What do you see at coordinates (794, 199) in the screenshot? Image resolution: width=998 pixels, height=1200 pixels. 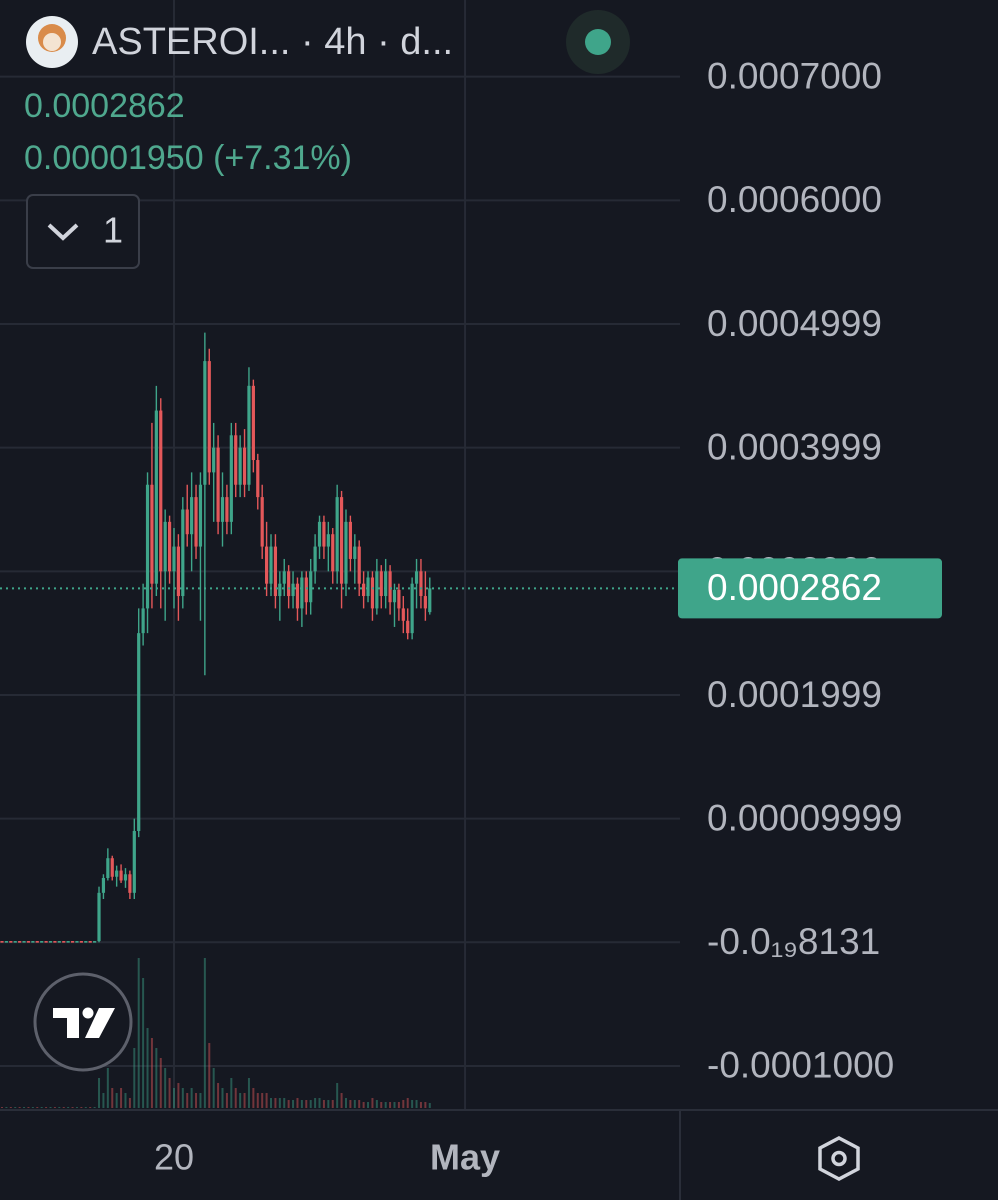 I see `y-tick-label: 0.0006000` at bounding box center [794, 199].